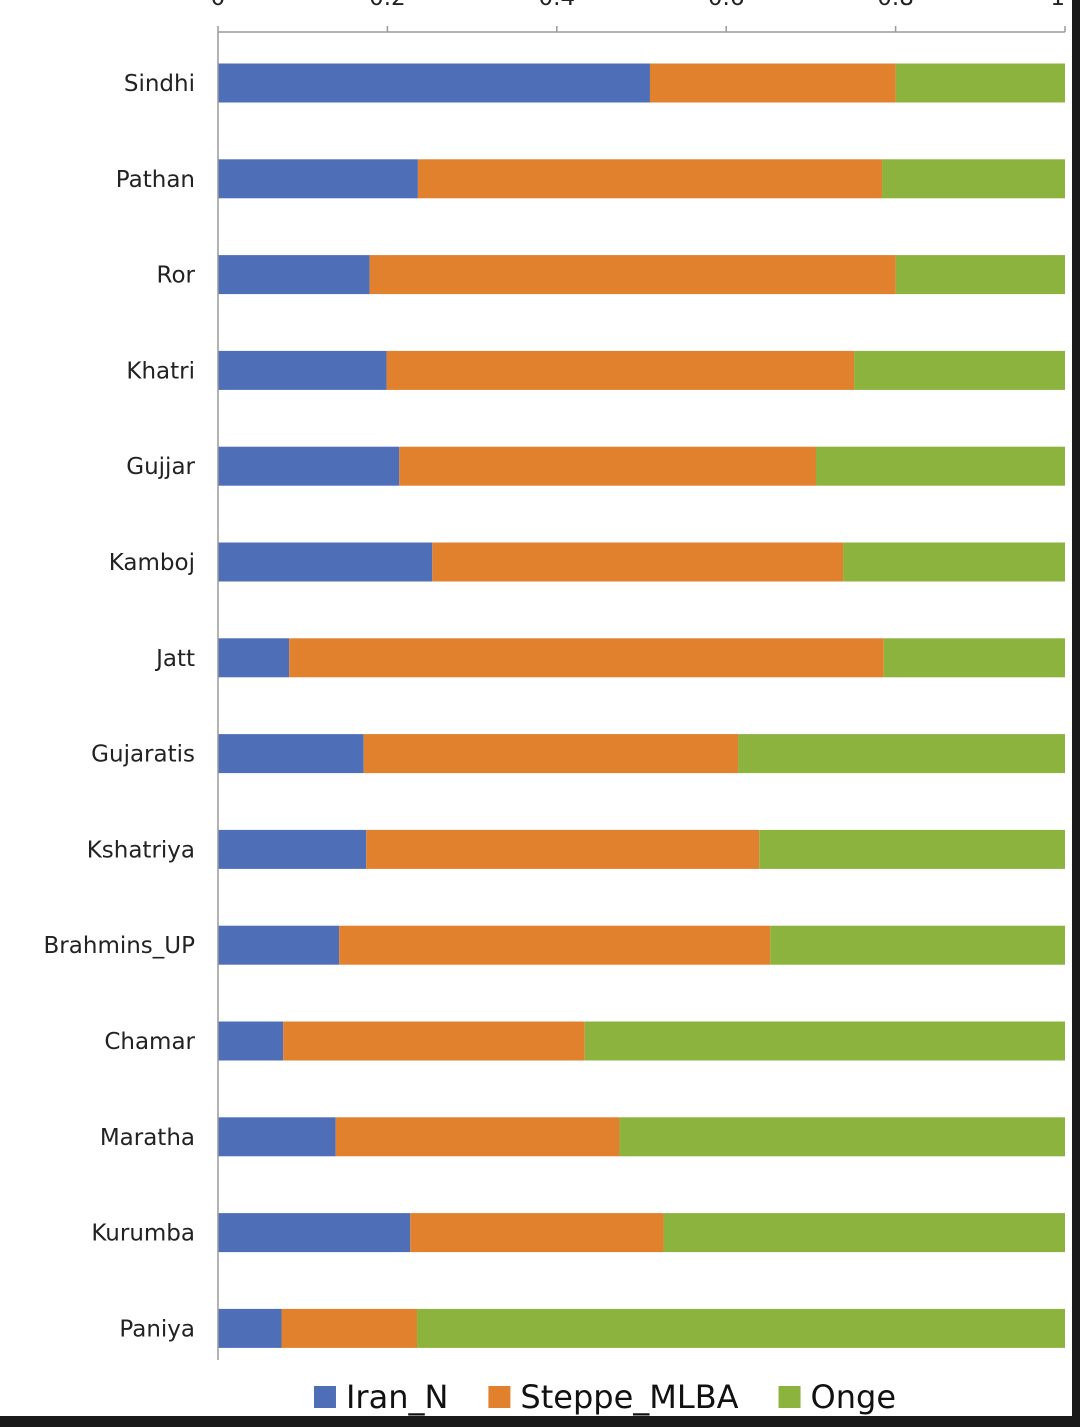 This screenshot has height=1427, width=1080. Describe the element at coordinates (218, 5) in the screenshot. I see `x-tick-label: 0` at that location.